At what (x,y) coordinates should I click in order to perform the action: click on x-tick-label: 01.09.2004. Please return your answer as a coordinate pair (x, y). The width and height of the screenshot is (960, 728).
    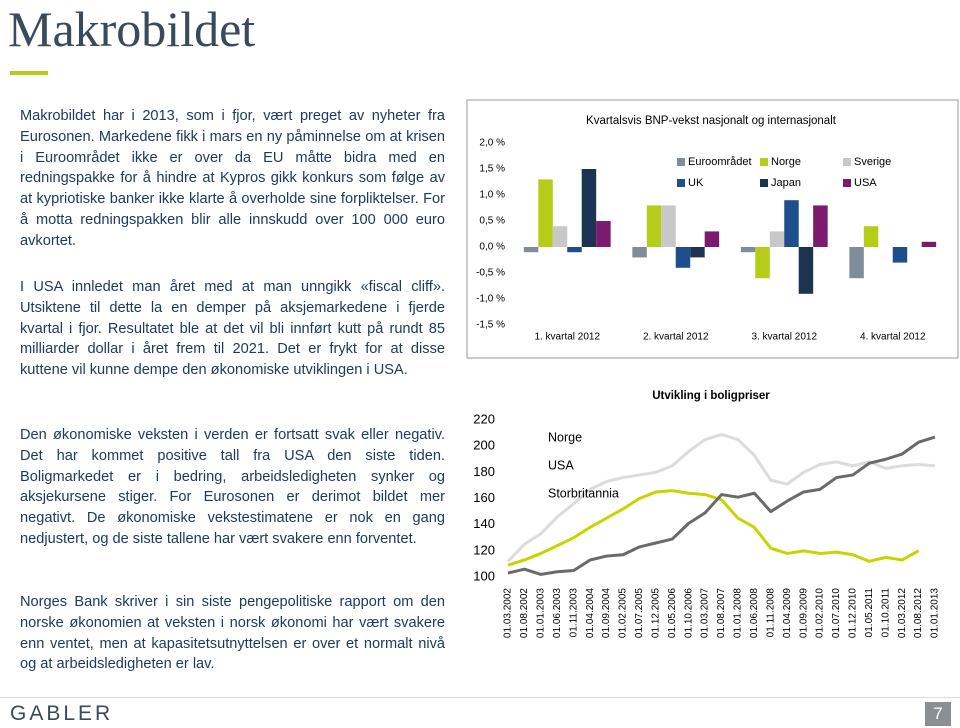
    Looking at the image, I should click on (606, 613).